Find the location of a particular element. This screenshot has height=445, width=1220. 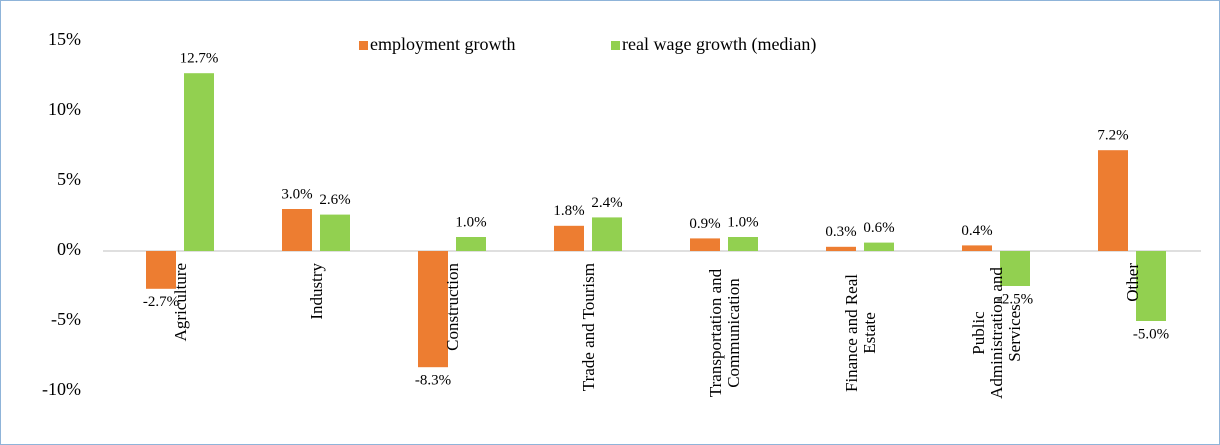

value-label: -2.5% is located at coordinates (1015, 299).